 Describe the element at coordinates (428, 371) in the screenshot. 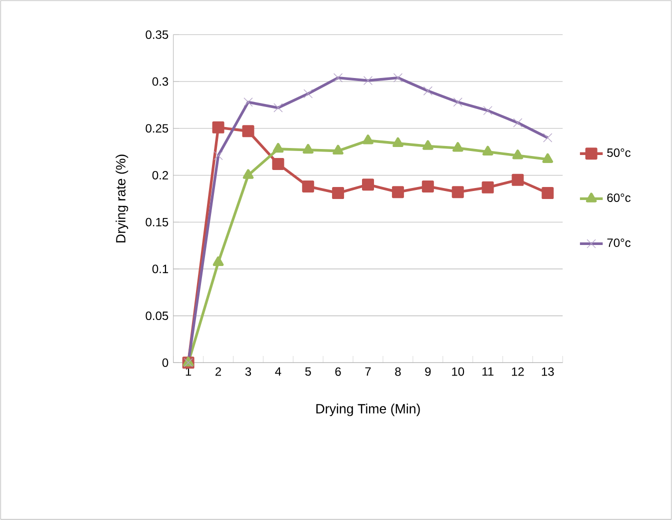

I see `x-tick-label: 9` at that location.